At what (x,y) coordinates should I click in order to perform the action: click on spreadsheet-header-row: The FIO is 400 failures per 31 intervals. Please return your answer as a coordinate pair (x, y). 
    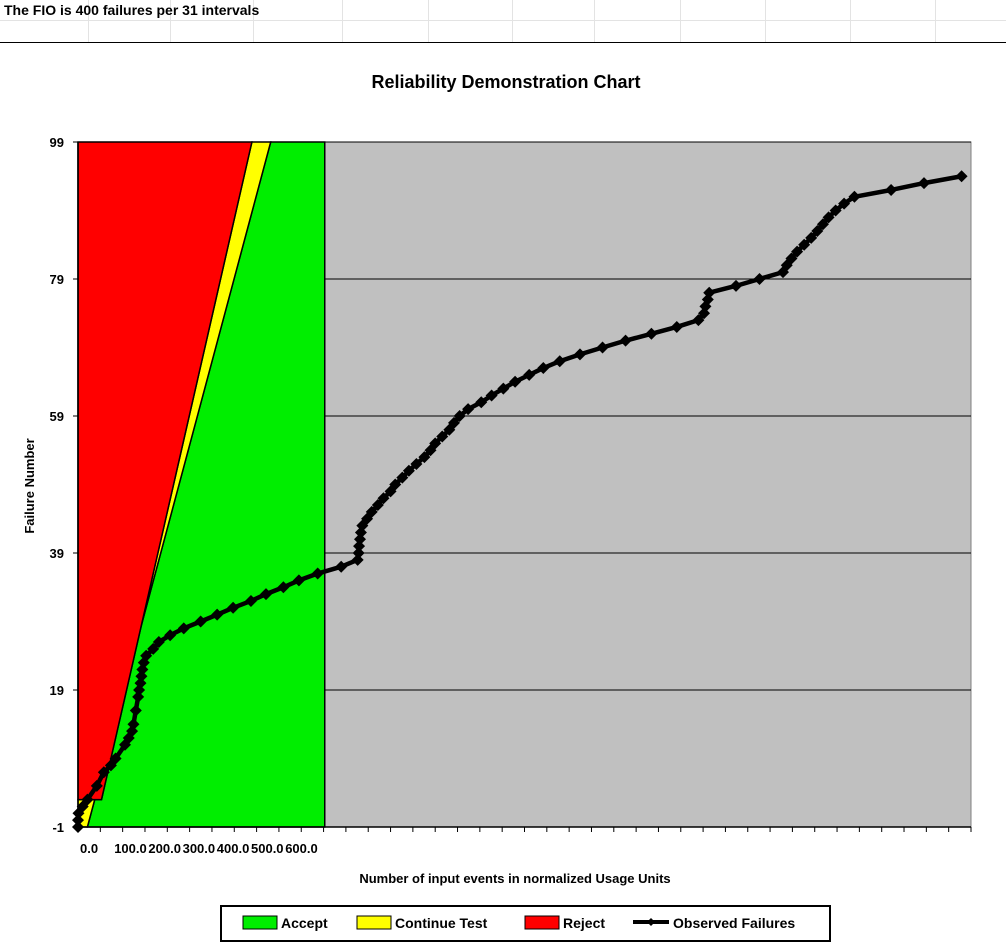
    Looking at the image, I should click on (503, 21).